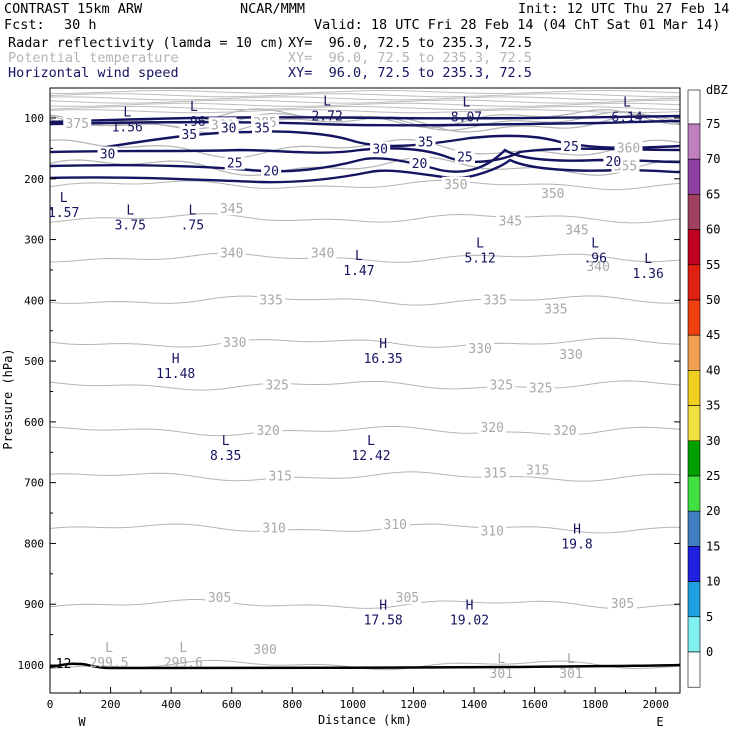 The height and width of the screenshot is (740, 740). I want to click on y-axis-label: Pressure (hPa), so click(8, 398).